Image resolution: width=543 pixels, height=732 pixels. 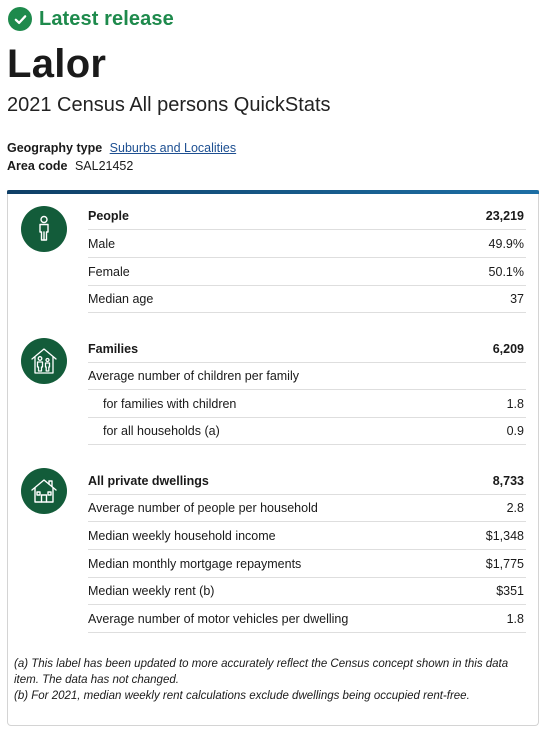 I want to click on families-label: Families, so click(x=113, y=349).